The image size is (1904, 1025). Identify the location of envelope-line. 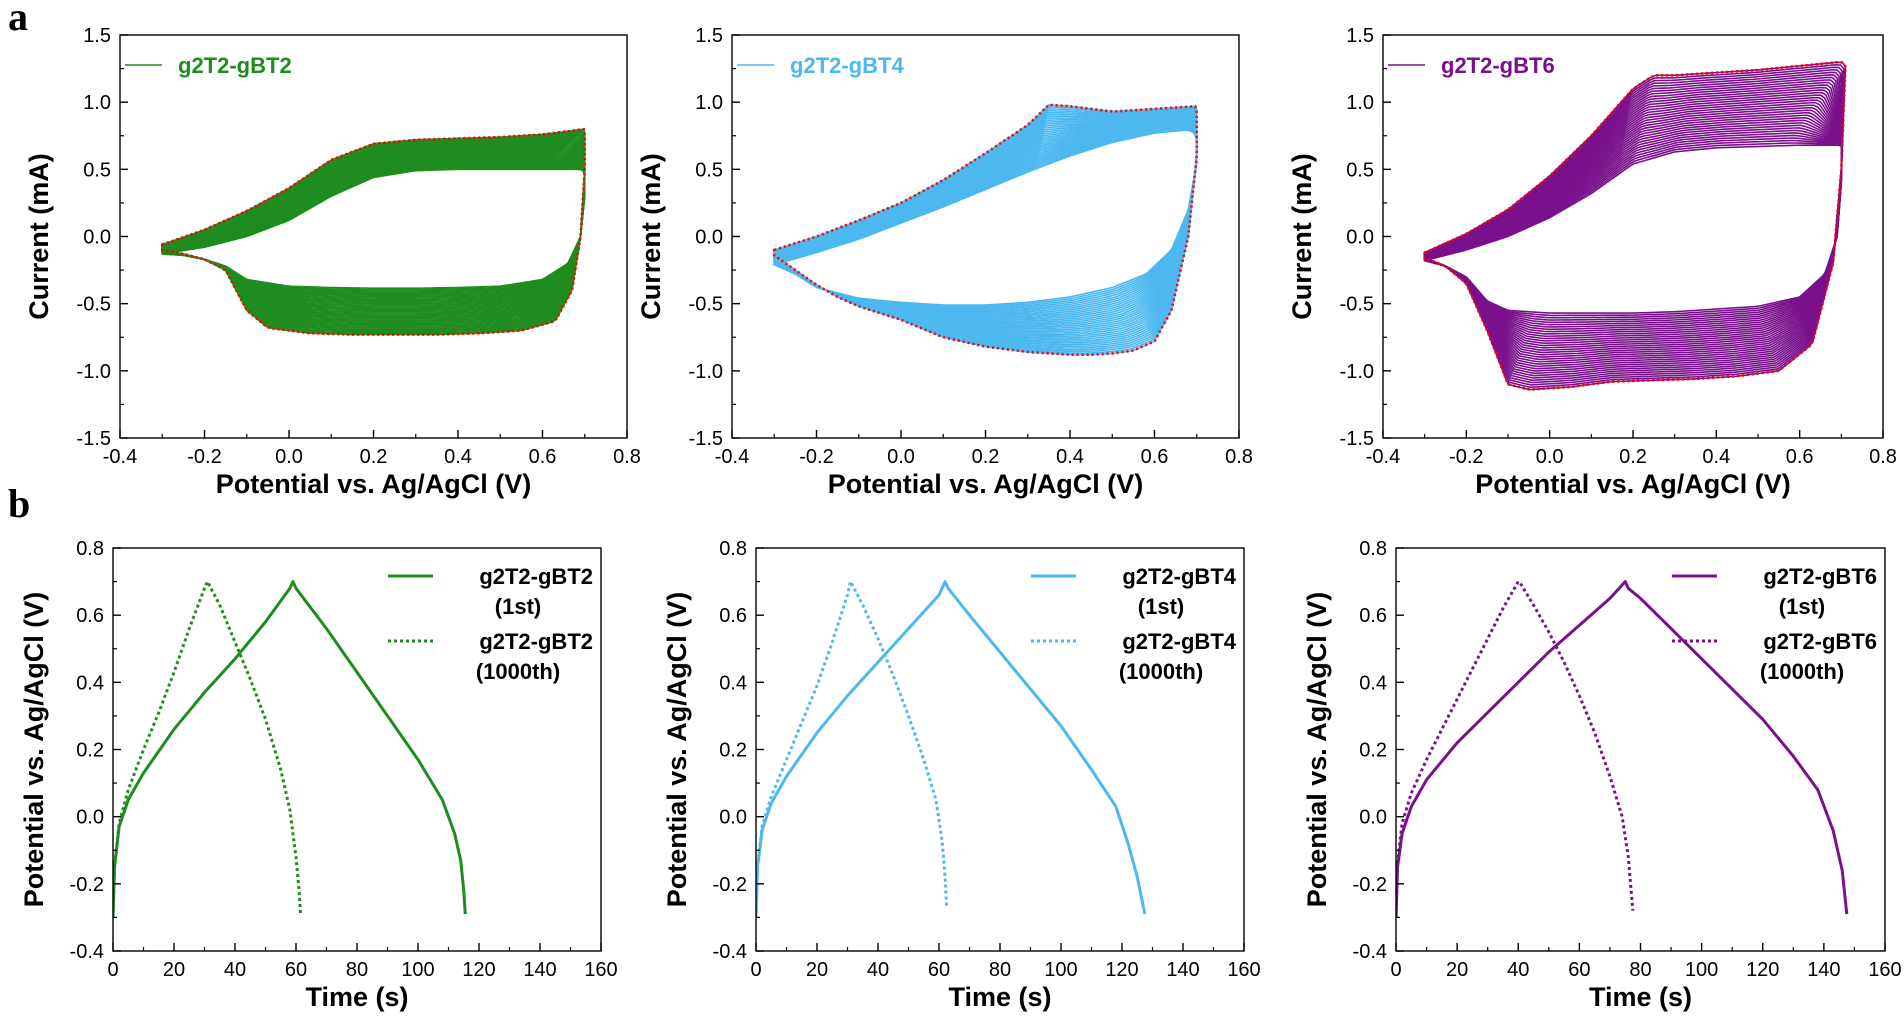
(985, 230).